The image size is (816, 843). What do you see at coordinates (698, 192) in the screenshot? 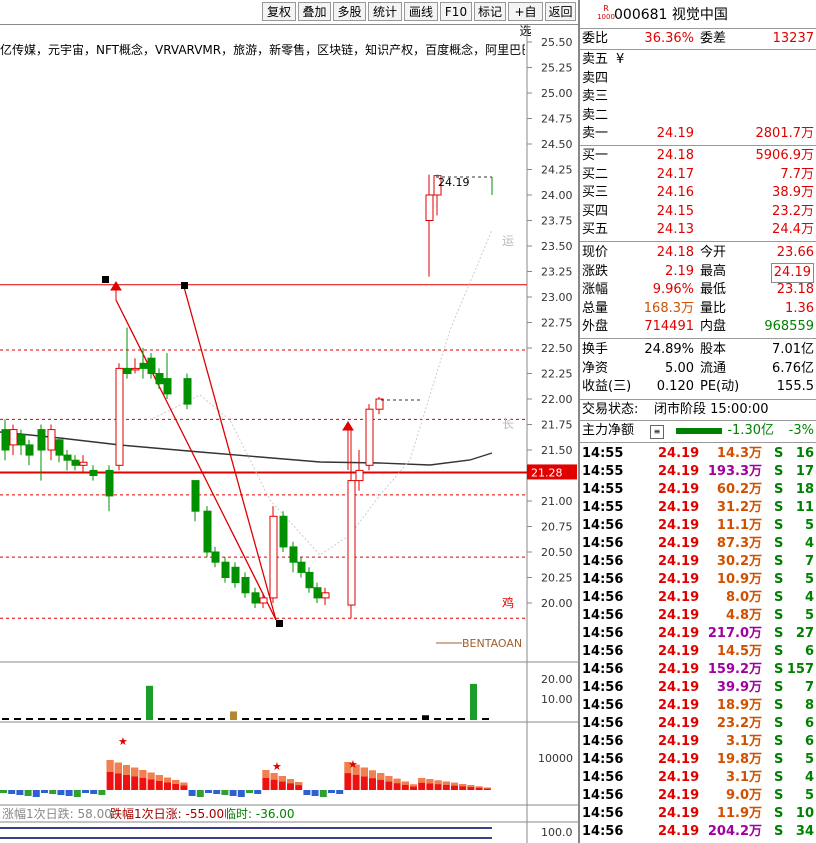
I see `buy-level-3: 买三 24.16 38.9万` at bounding box center [698, 192].